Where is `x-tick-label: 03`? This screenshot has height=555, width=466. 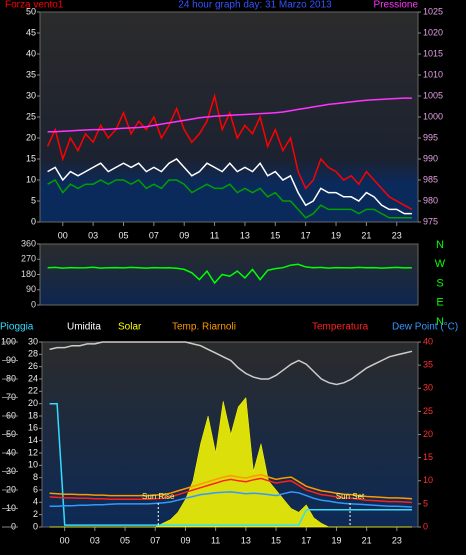
x-tick-label: 03 is located at coordinates (93, 235).